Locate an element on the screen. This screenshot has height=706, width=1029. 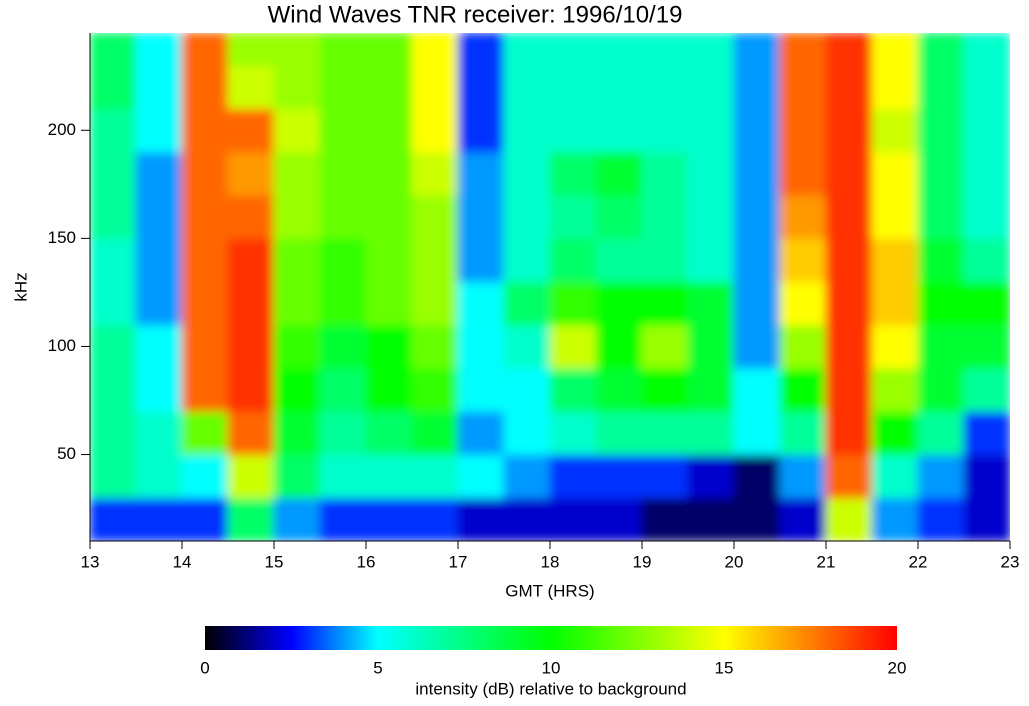
colorbar-label: intensity (dB) relative to background is located at coordinates (550, 688).